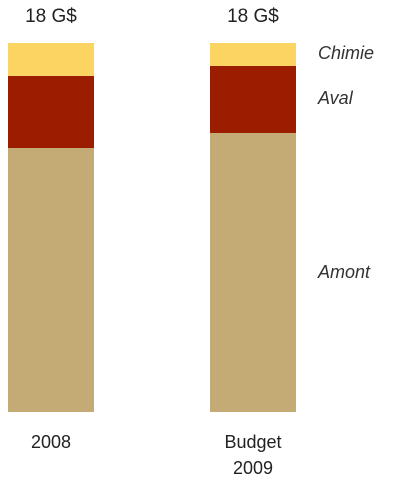 This screenshot has height=484, width=395. I want to click on series-label: Chimie, so click(346, 53).